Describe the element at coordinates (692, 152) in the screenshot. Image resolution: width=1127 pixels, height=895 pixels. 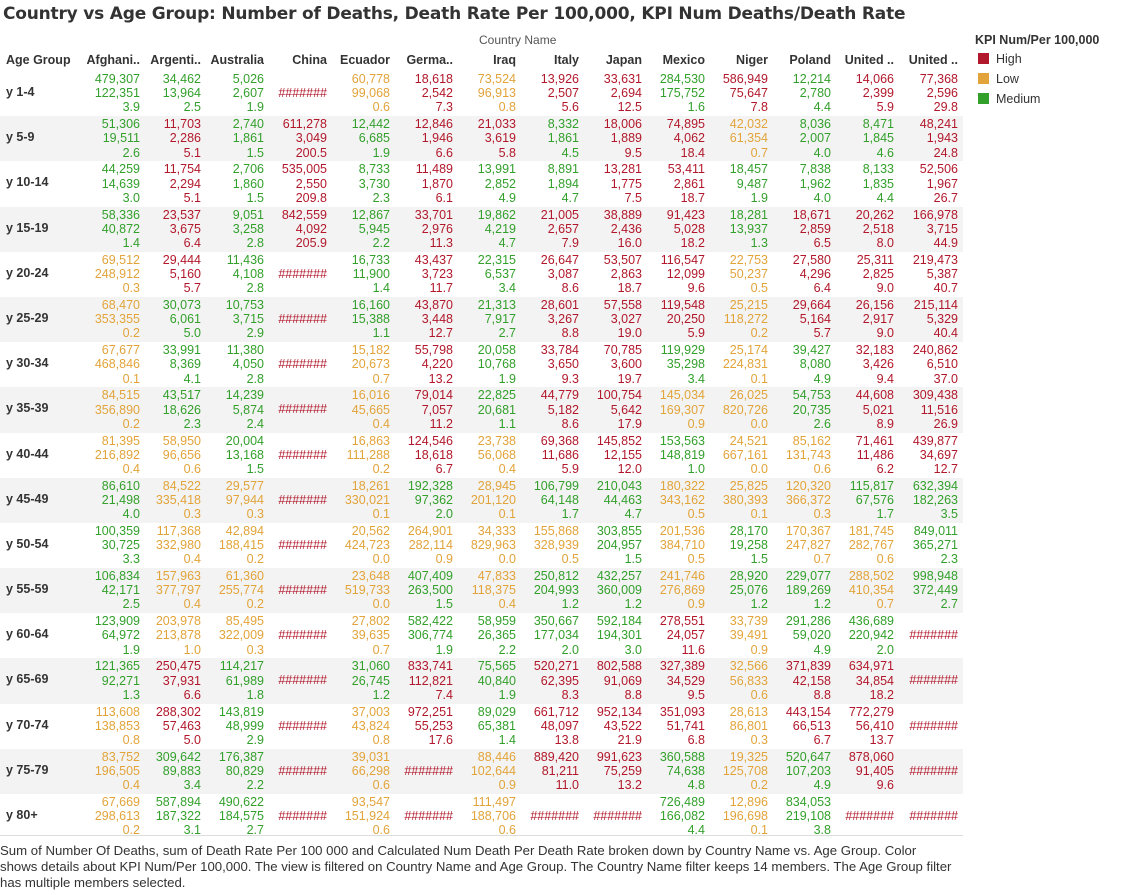
I see `kpi-value: 18.4` at that location.